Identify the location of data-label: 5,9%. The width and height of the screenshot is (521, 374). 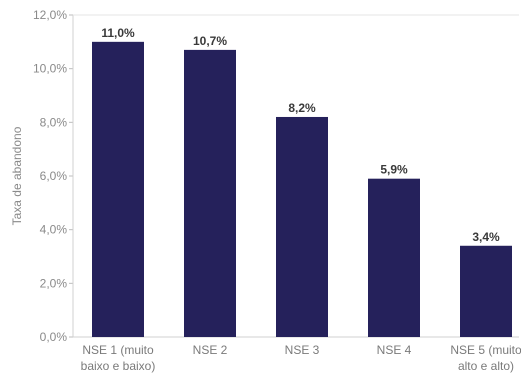
(394, 170).